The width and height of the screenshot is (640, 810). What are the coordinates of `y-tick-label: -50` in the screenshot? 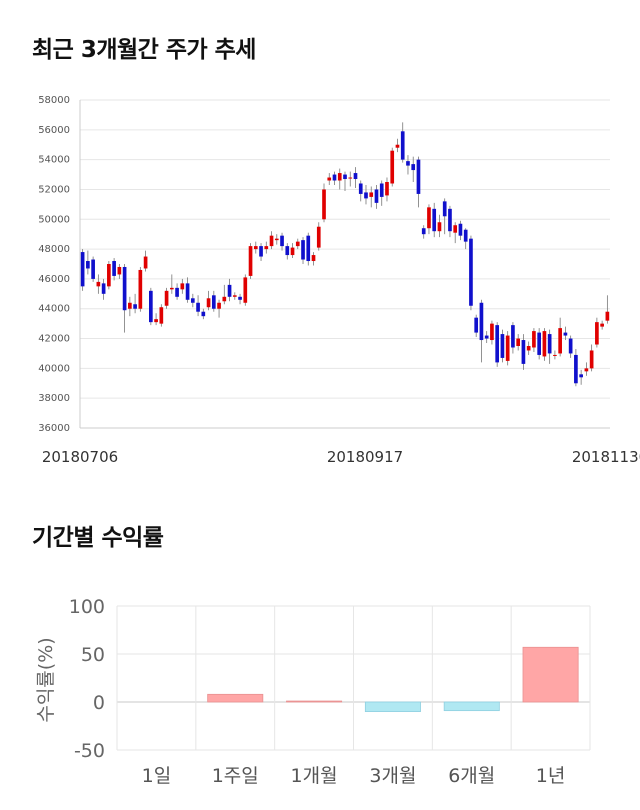 It's located at (89, 751).